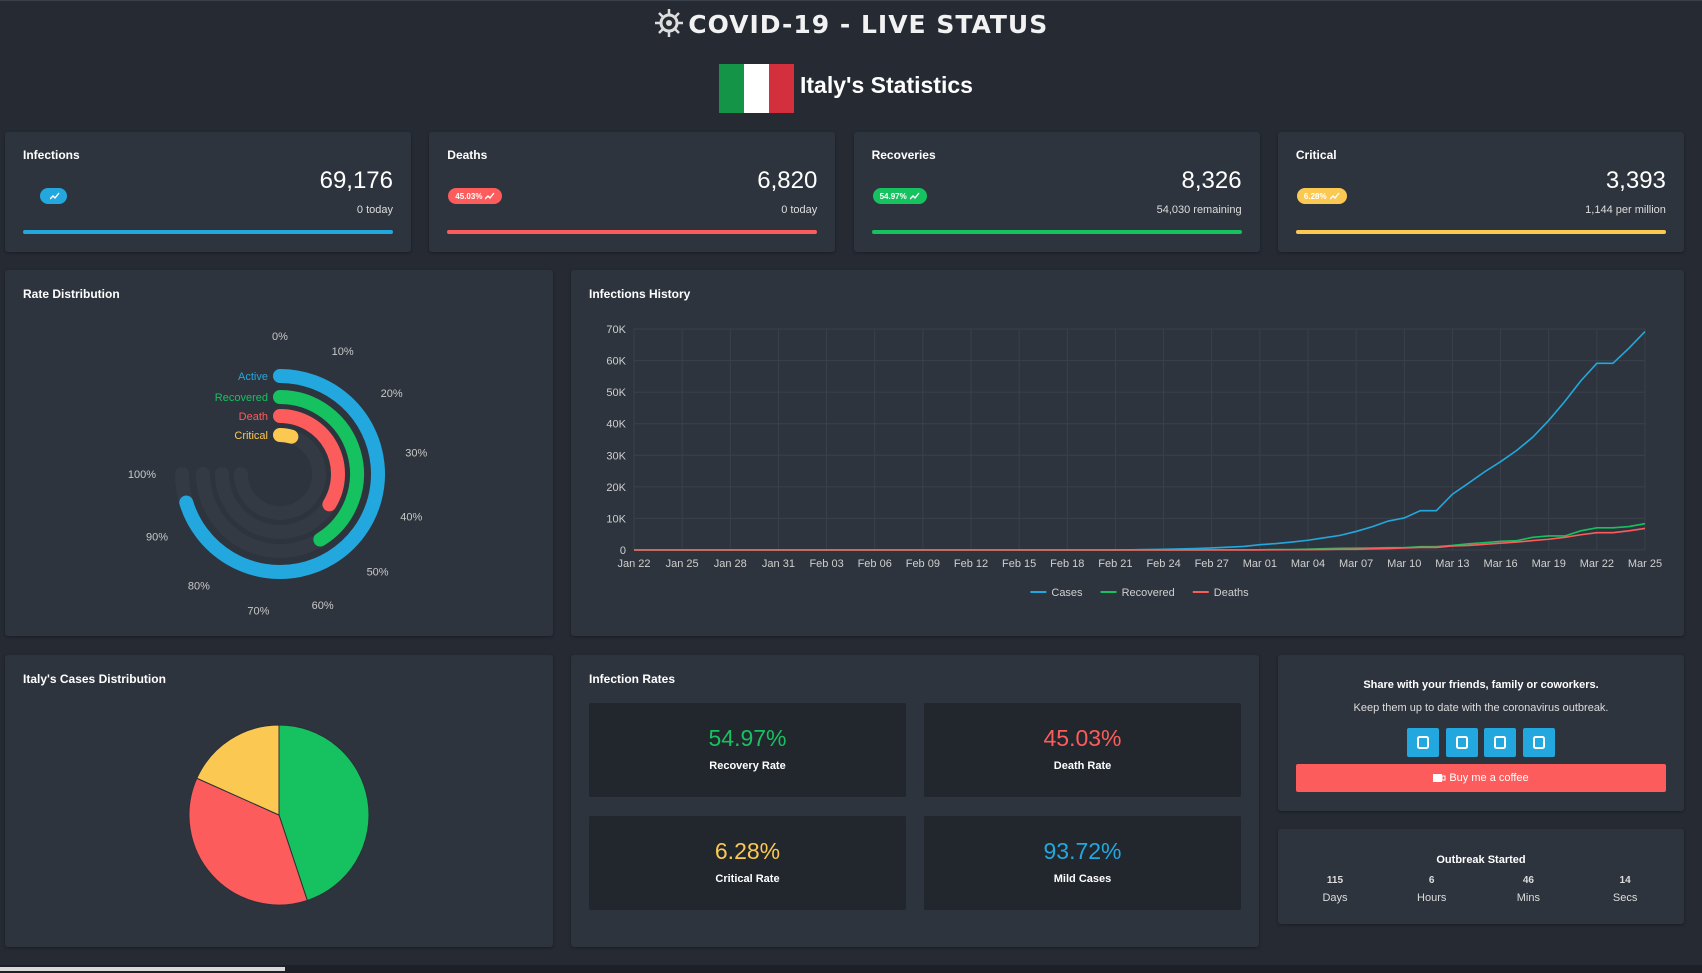 The image size is (1702, 973). I want to click on x-tick-label: Jan 31, so click(778, 564).